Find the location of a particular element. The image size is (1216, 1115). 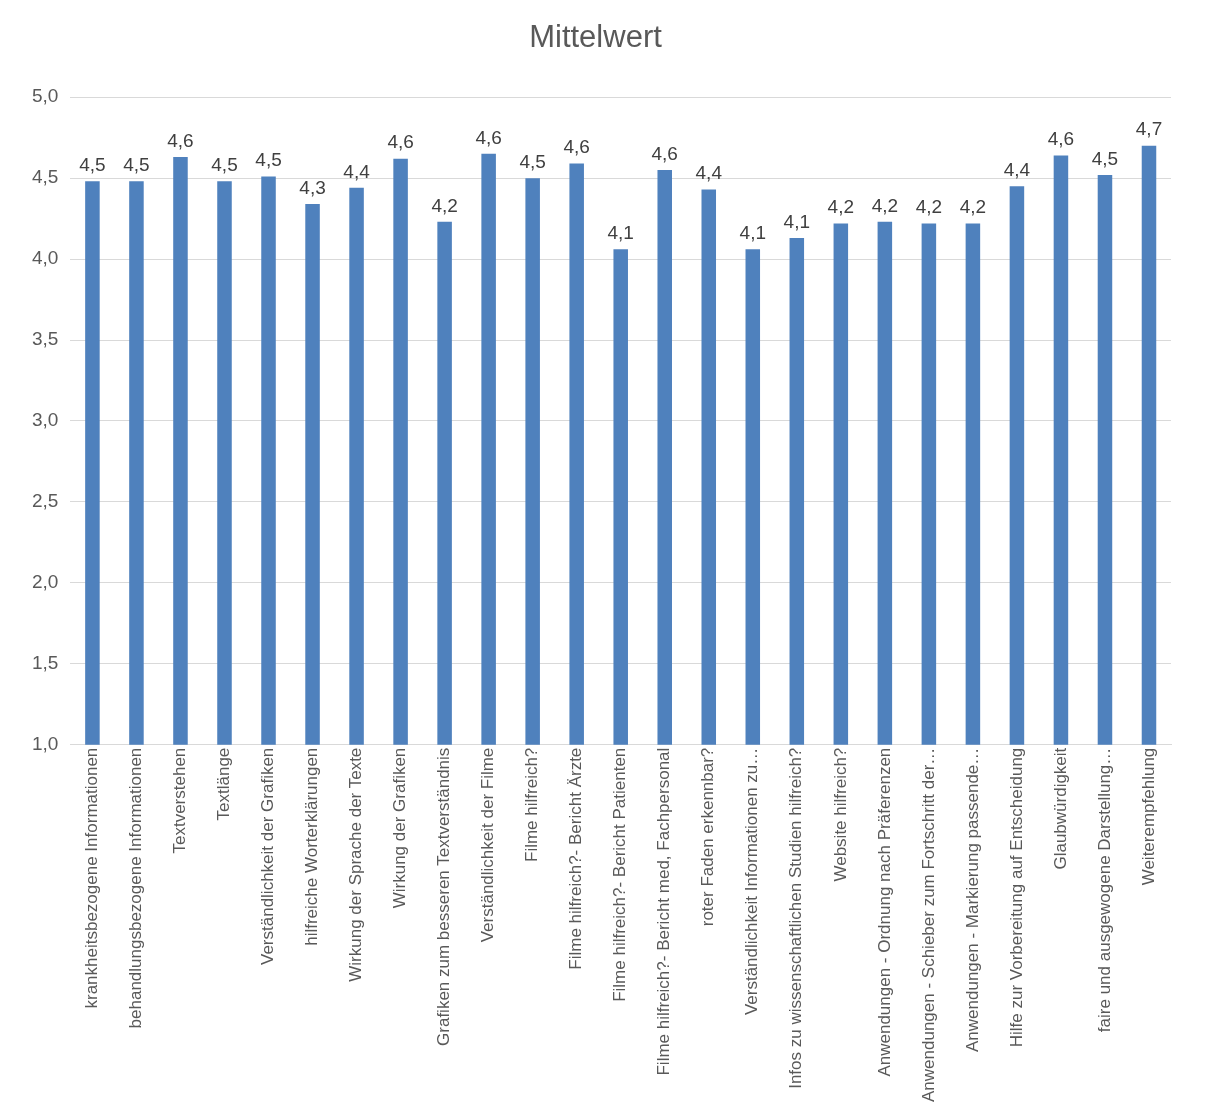

y-tick-label: 5,0 is located at coordinates (45, 96).